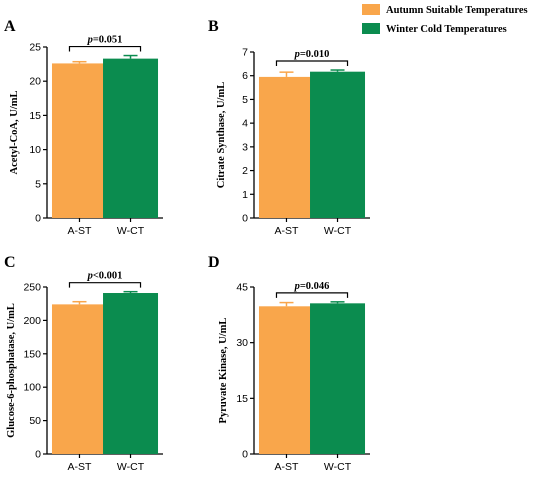 This screenshot has height=477, width=550. I want to click on panel-letter: D, so click(214, 262).